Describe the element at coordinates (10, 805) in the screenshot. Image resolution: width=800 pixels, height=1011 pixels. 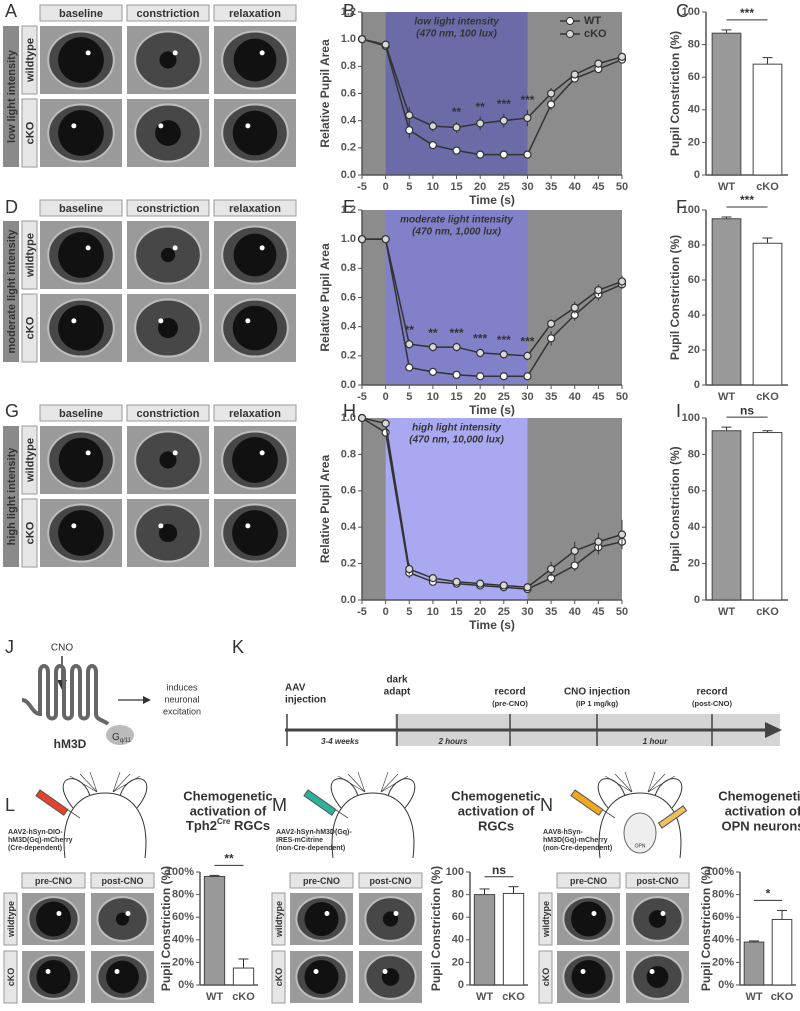
I see `panel-letter: L` at that location.